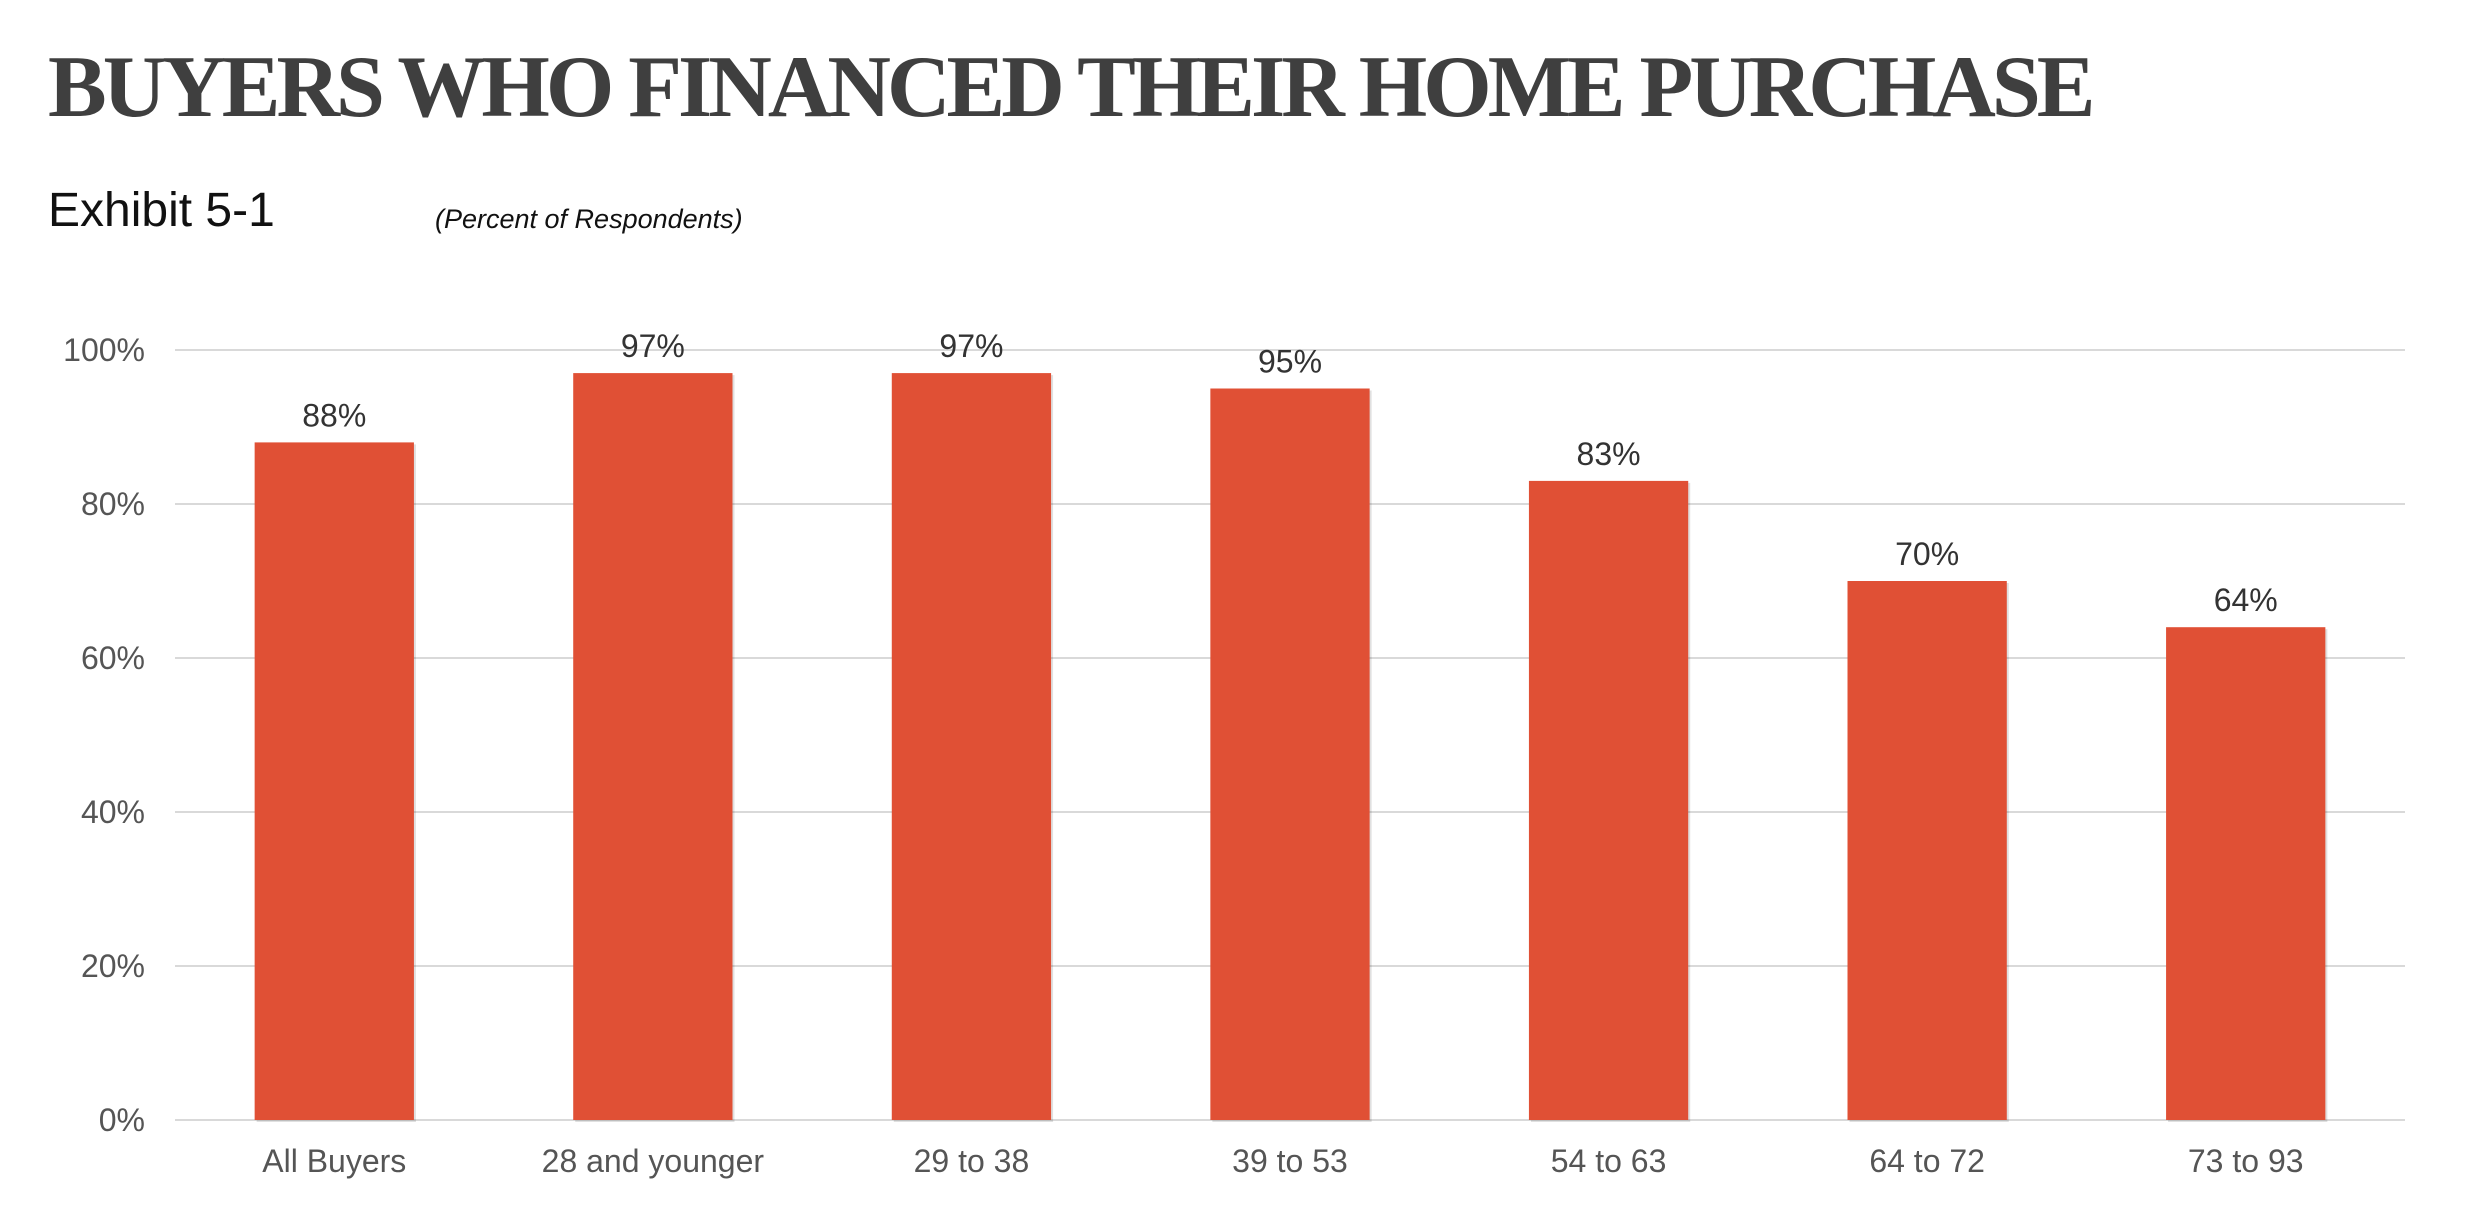 The image size is (2468, 1222). Describe the element at coordinates (334, 415) in the screenshot. I see `bar-value-label: 88%` at that location.